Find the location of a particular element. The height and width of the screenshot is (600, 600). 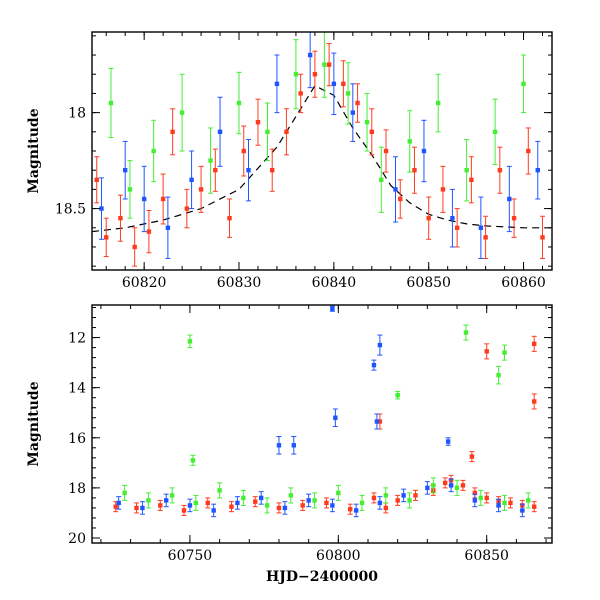

y-tick-label: 16 is located at coordinates (77, 439).